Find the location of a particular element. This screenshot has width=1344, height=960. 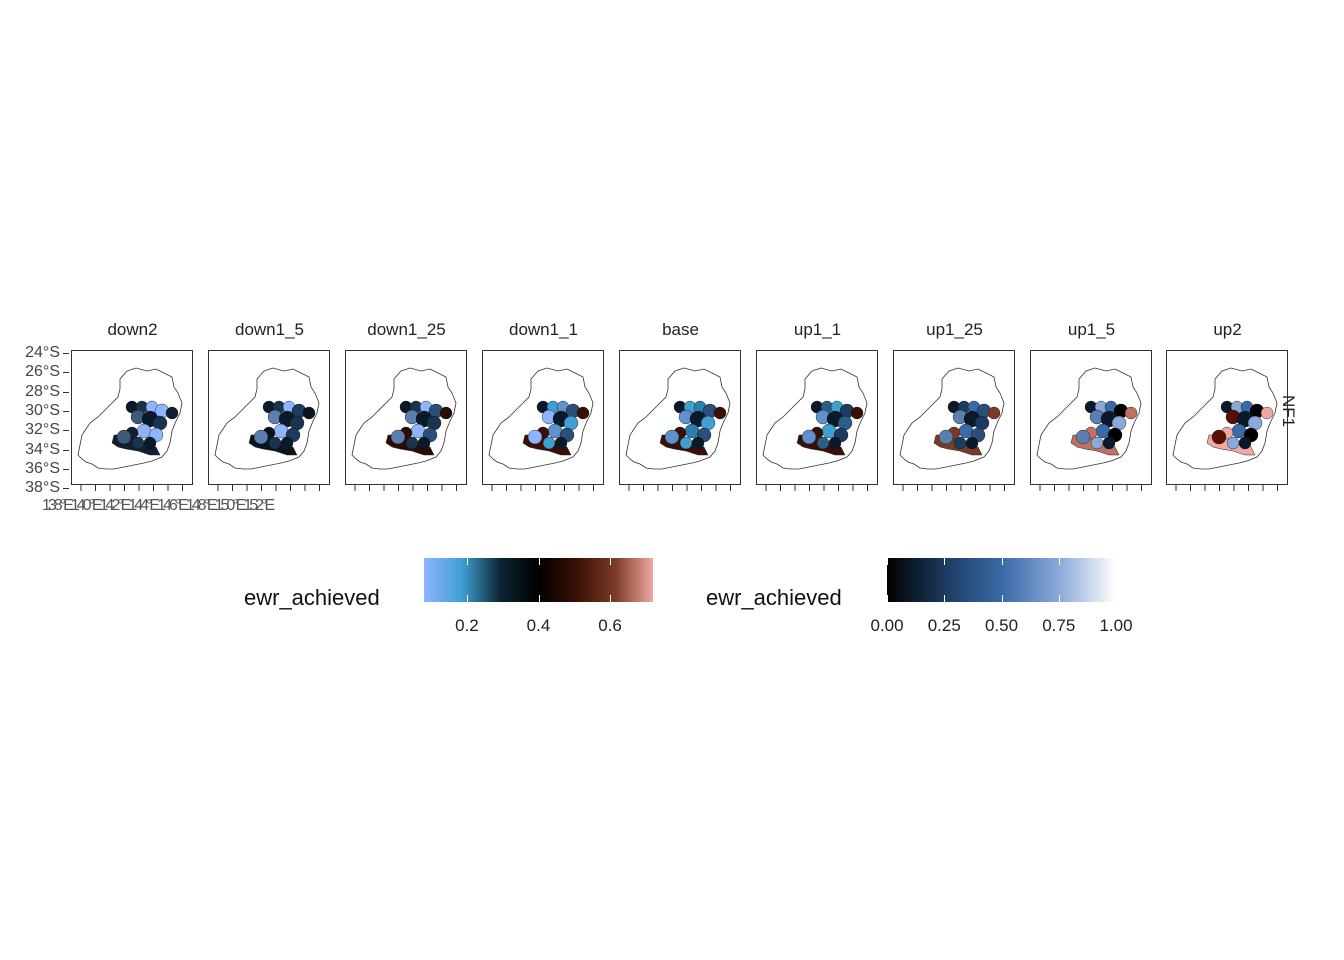

y-axis-tick-label: 28°S is located at coordinates (42, 391).